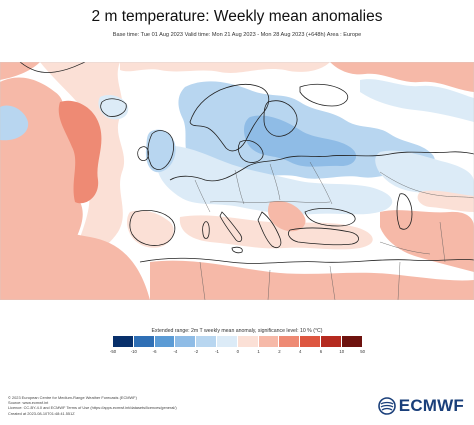  I want to click on coast-british-isles, so click(160, 150).